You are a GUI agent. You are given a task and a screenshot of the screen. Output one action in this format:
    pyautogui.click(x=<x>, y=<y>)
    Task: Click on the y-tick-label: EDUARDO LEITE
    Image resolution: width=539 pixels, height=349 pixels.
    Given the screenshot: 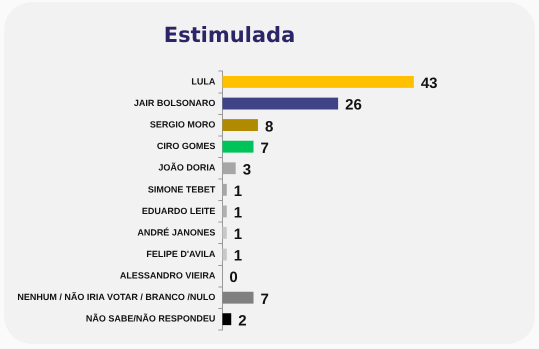 What is the action you would take?
    pyautogui.click(x=179, y=211)
    